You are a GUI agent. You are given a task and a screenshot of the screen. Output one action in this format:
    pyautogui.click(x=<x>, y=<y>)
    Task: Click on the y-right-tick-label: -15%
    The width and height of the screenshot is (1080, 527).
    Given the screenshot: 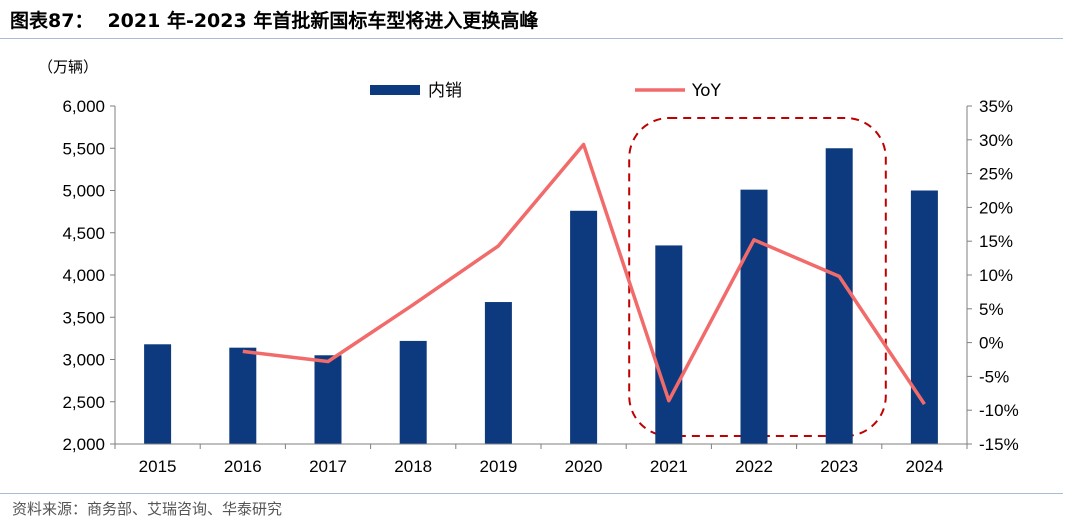 What is the action you would take?
    pyautogui.click(x=999, y=444)
    